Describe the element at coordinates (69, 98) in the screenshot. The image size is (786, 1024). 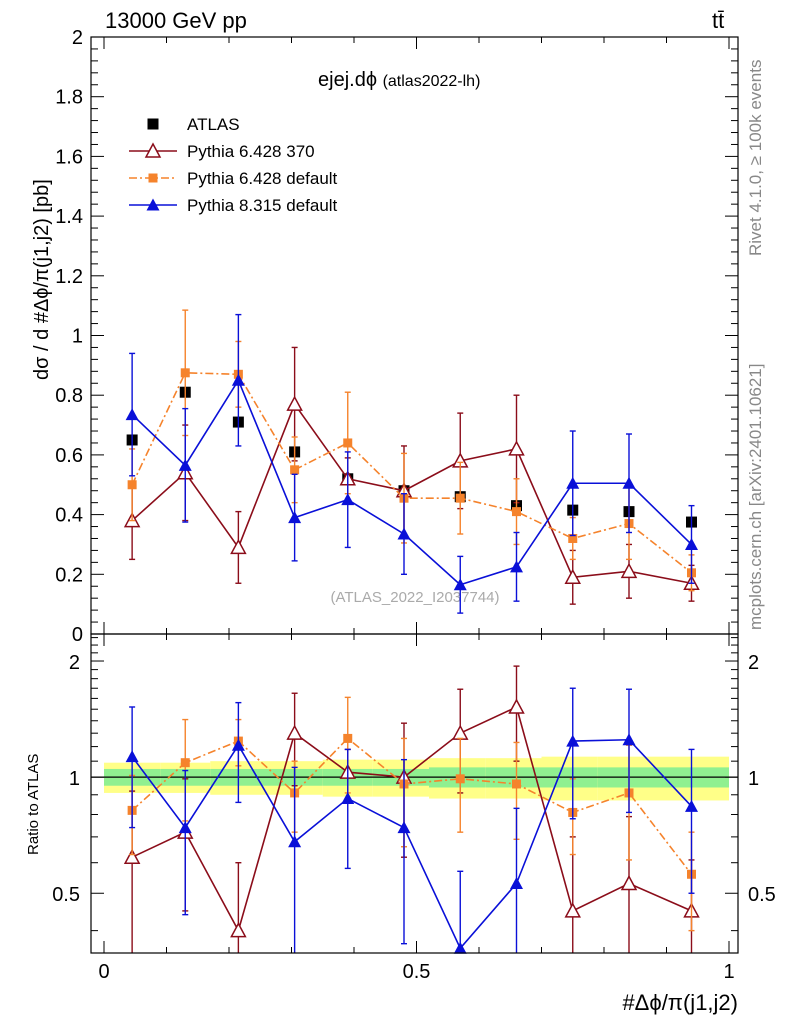
I see `main-y-tick-label: 1.8` at that location.